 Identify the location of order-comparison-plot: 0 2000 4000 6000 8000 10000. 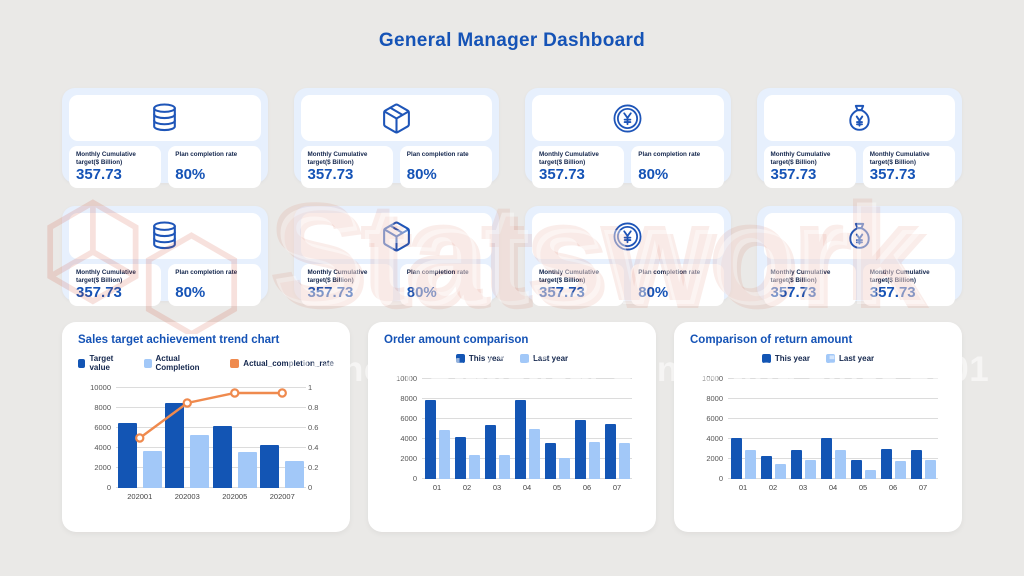
(514, 428).